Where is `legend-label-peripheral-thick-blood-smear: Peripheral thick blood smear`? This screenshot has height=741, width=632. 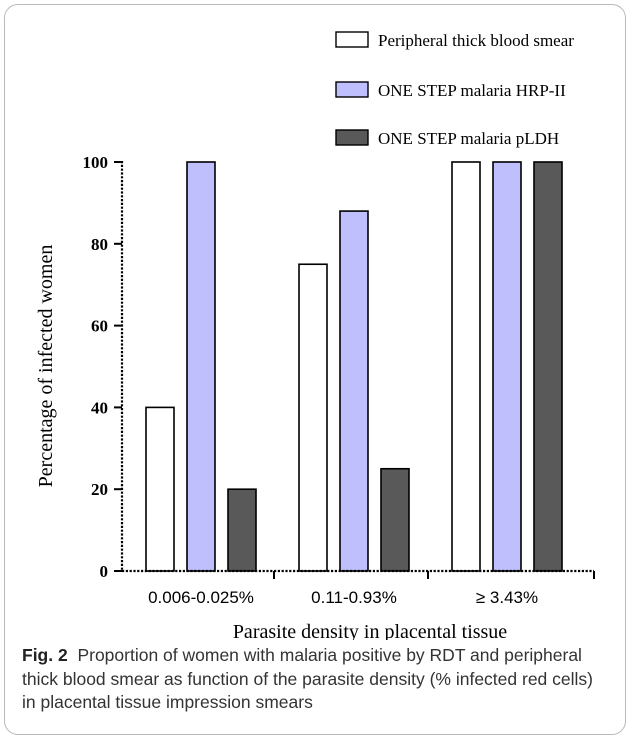 legend-label-peripheral-thick-blood-smear: Peripheral thick blood smear is located at coordinates (476, 40).